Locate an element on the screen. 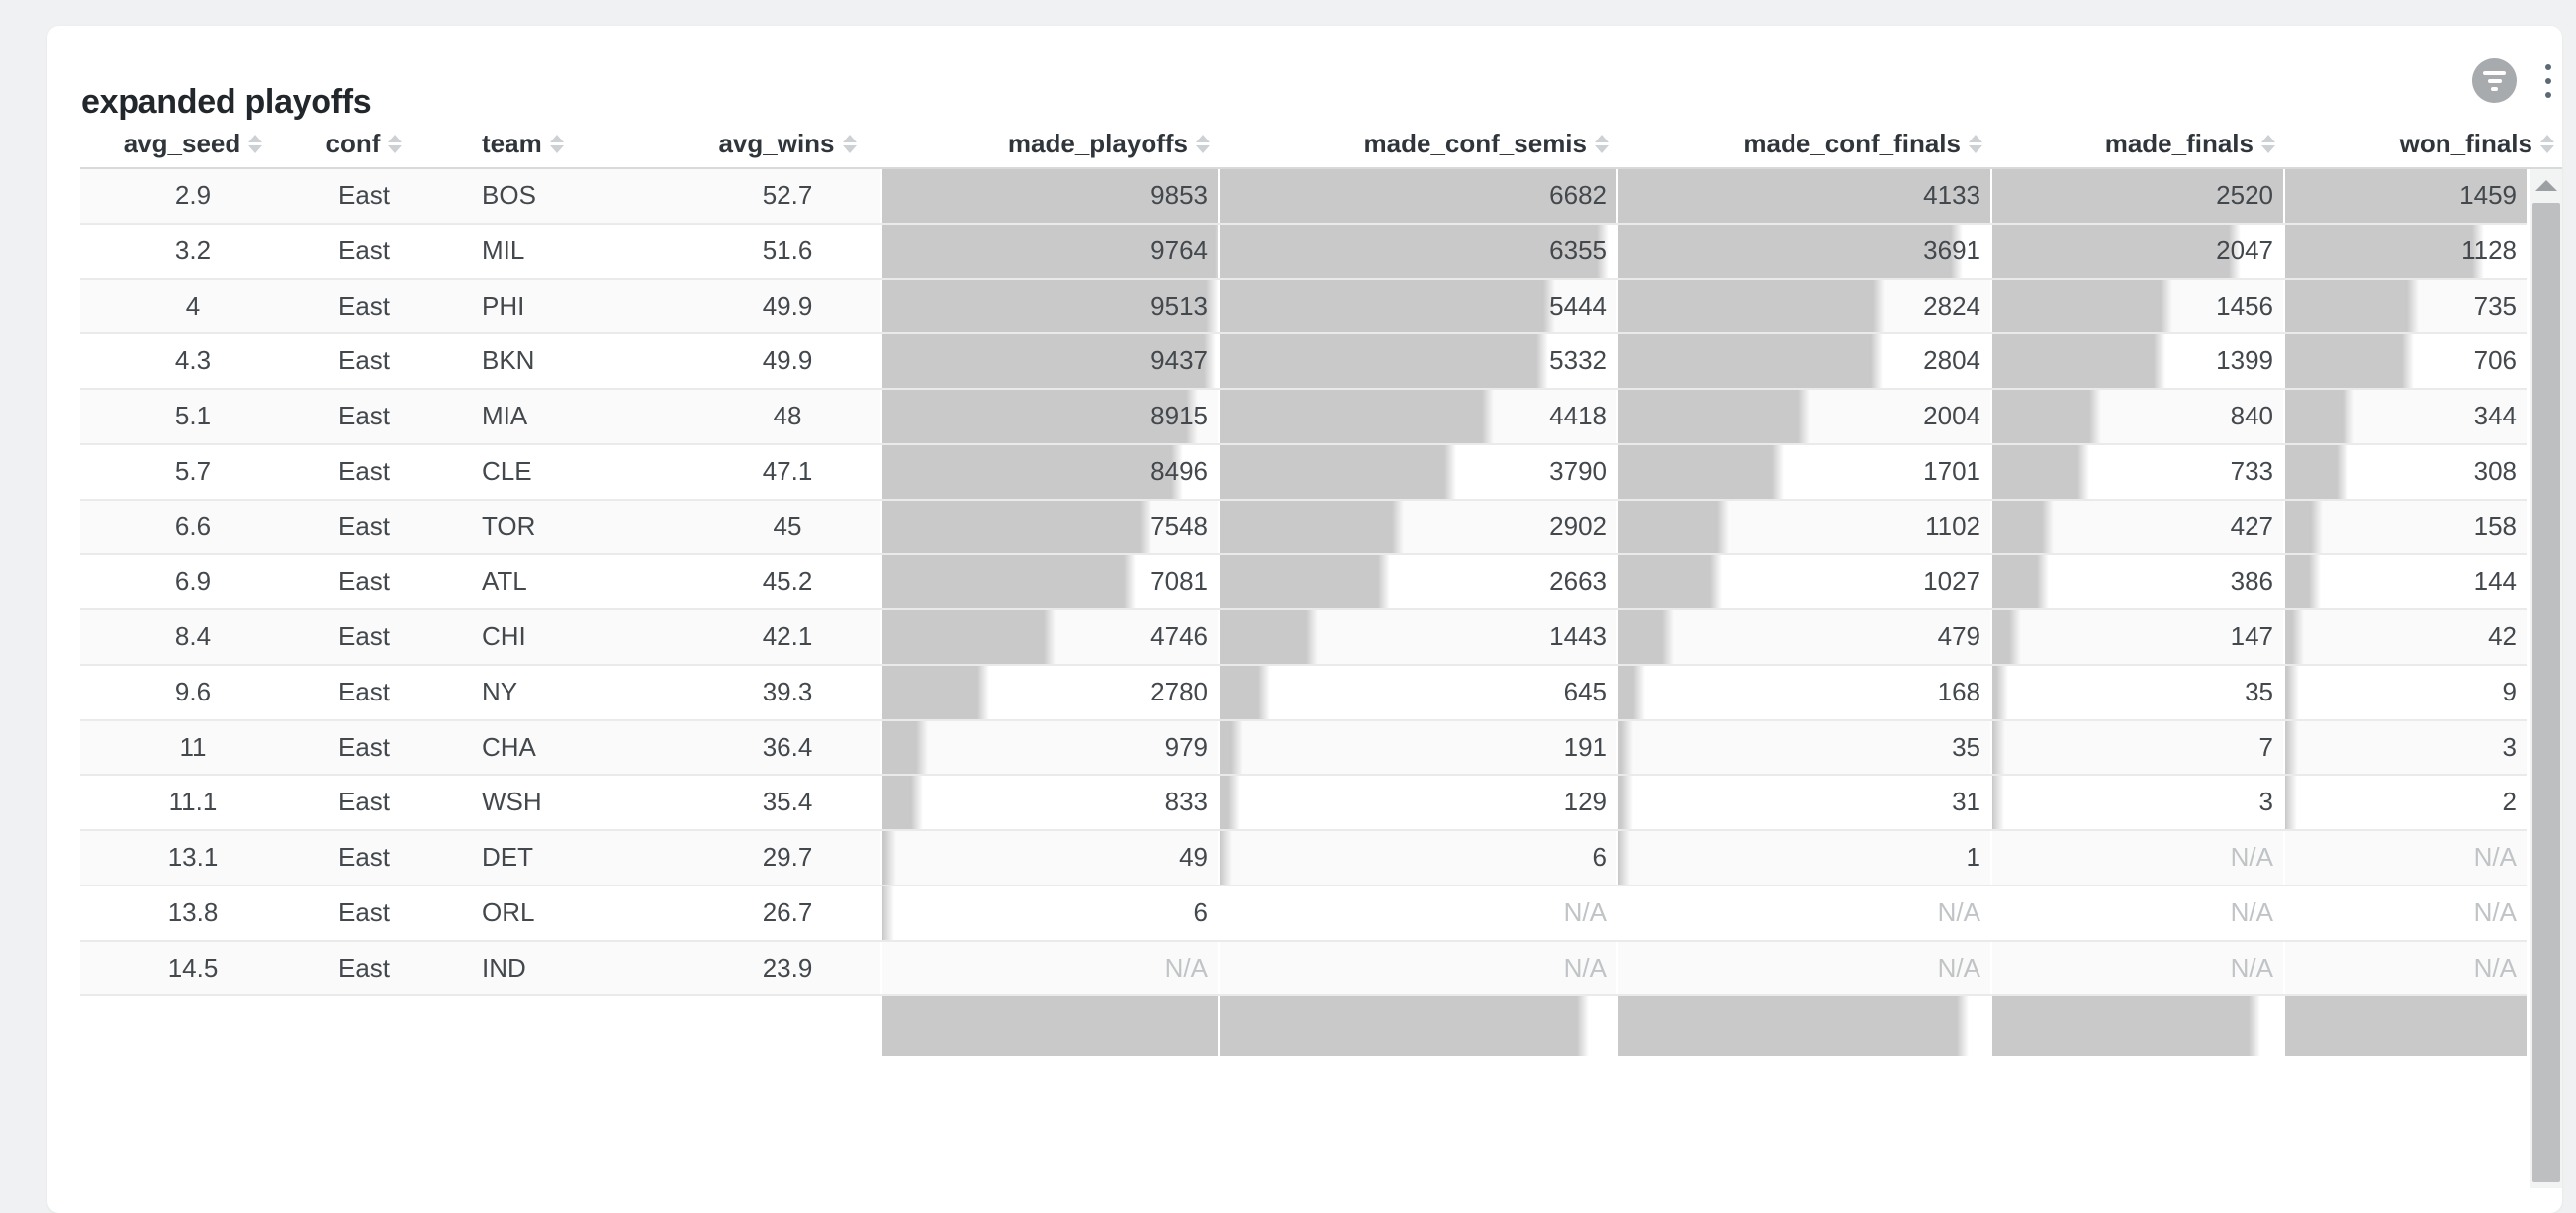 This screenshot has width=2576, height=1213. cell-made_playoffs: 7548 is located at coordinates (1049, 527).